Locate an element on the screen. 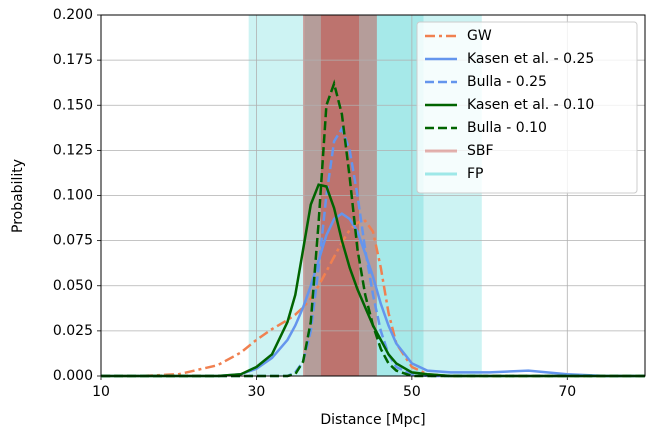  y-tick-label: 0.150 is located at coordinates (73, 105).